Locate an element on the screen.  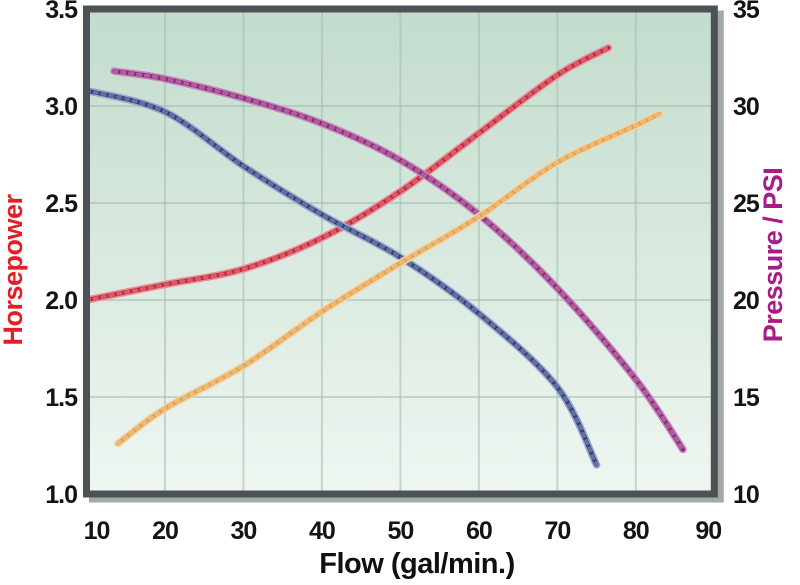
tick-label: 1.0 is located at coordinates (61, 495).